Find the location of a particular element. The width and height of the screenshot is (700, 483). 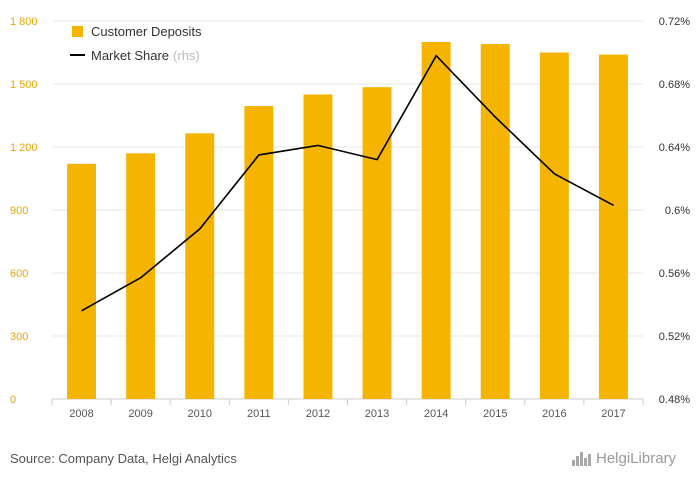

y-left-tick-label: 1 800 is located at coordinates (24, 22).